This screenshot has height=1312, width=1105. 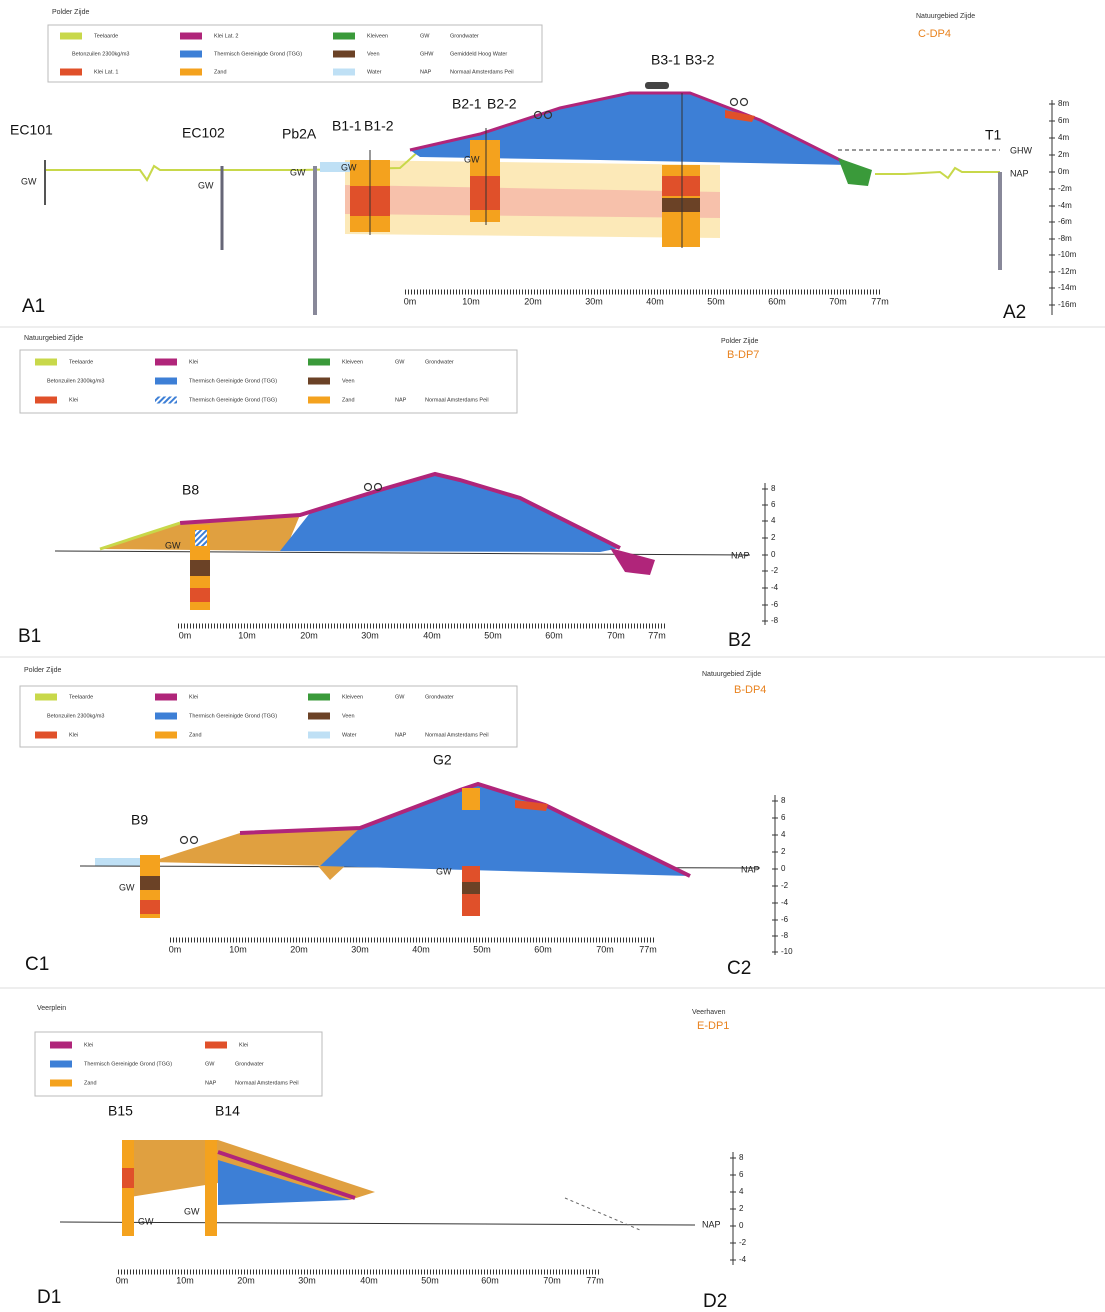 What do you see at coordinates (75, 716) in the screenshot?
I see `legend-label: Betonzuilen 2300kg/m3` at bounding box center [75, 716].